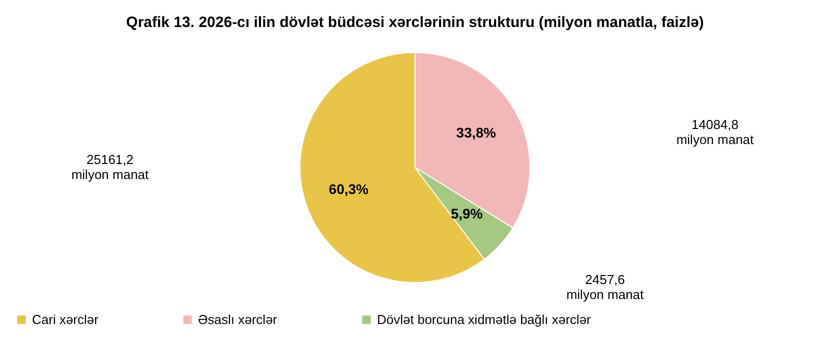  What do you see at coordinates (238, 319) in the screenshot?
I see `legend-label: Əsaslı xərclər` at bounding box center [238, 319].